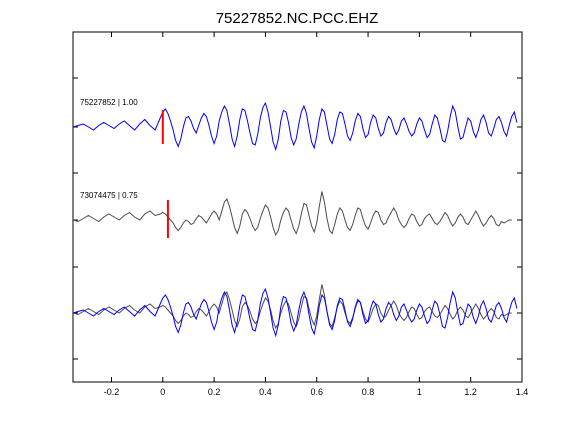 Image resolution: width=576 pixels, height=432 pixels. I want to click on overlay-trace-1-line, so click(295, 312).